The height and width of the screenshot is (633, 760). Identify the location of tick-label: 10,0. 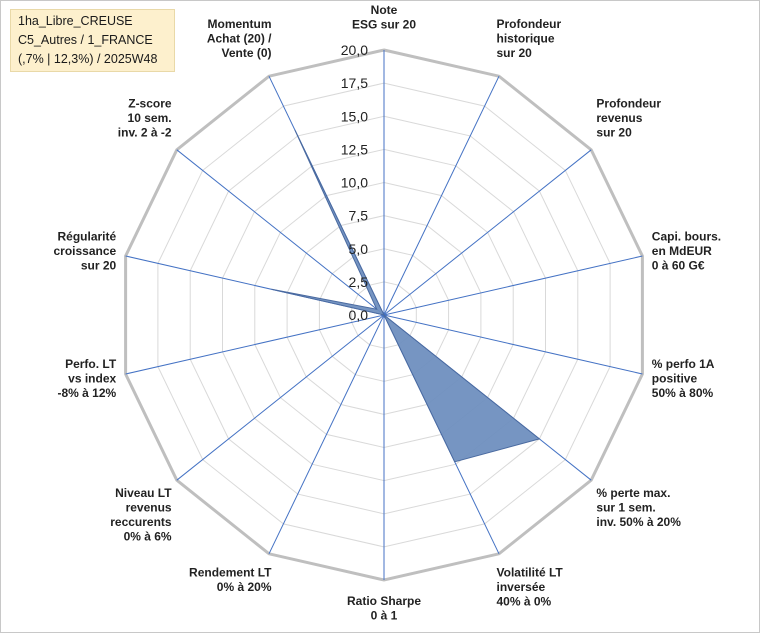
(354, 183).